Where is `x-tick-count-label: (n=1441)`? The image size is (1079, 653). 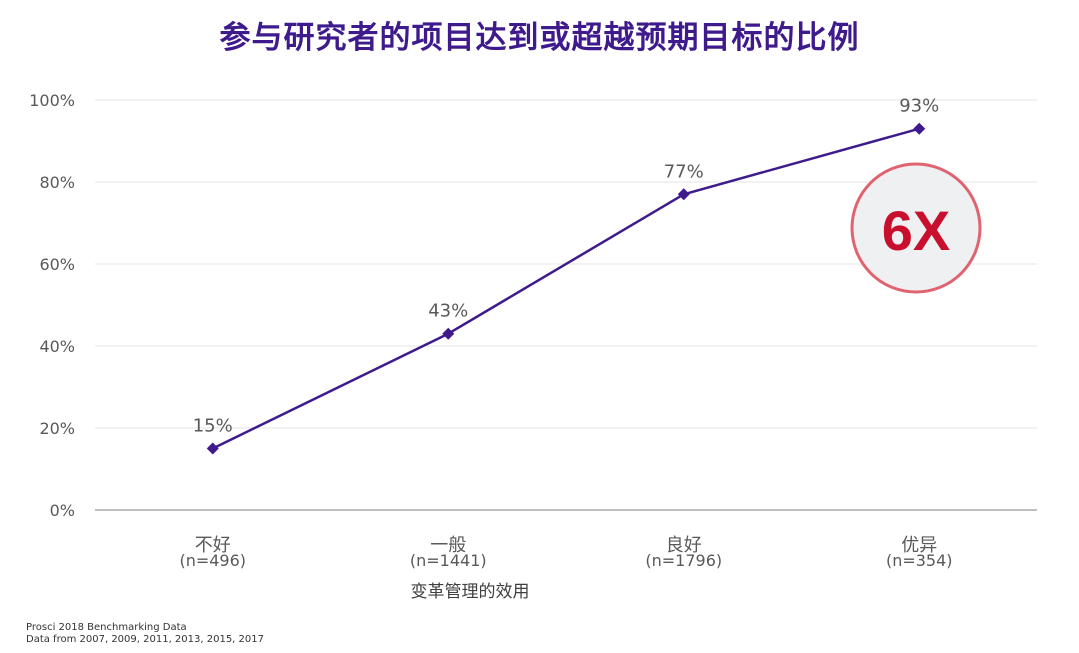
x-tick-count-label: (n=1441) is located at coordinates (448, 560).